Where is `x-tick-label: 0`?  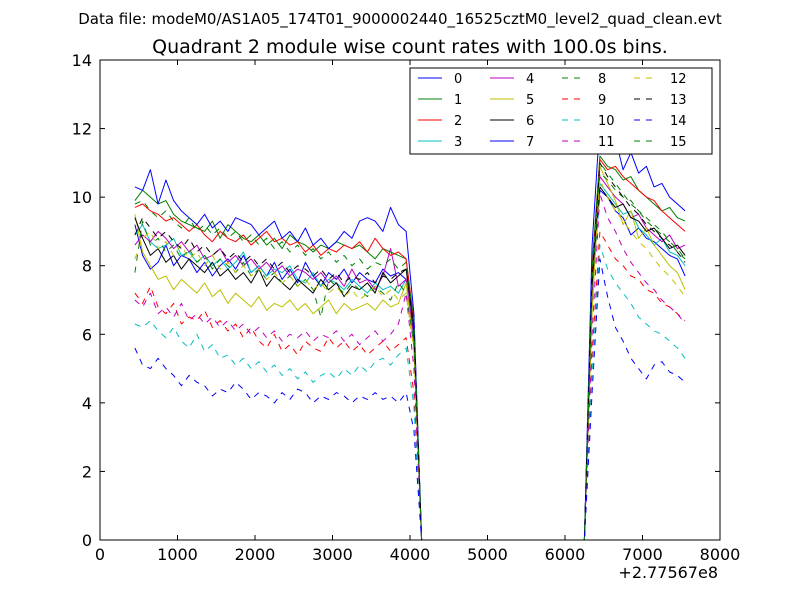
x-tick-label: 0 is located at coordinates (100, 554).